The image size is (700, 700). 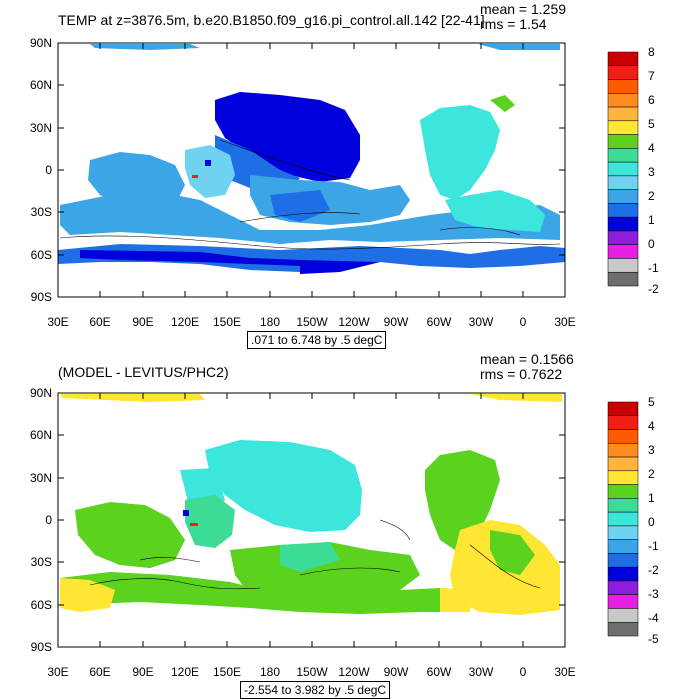 I want to click on bottom-colorbar-label: -4, so click(x=653, y=618).